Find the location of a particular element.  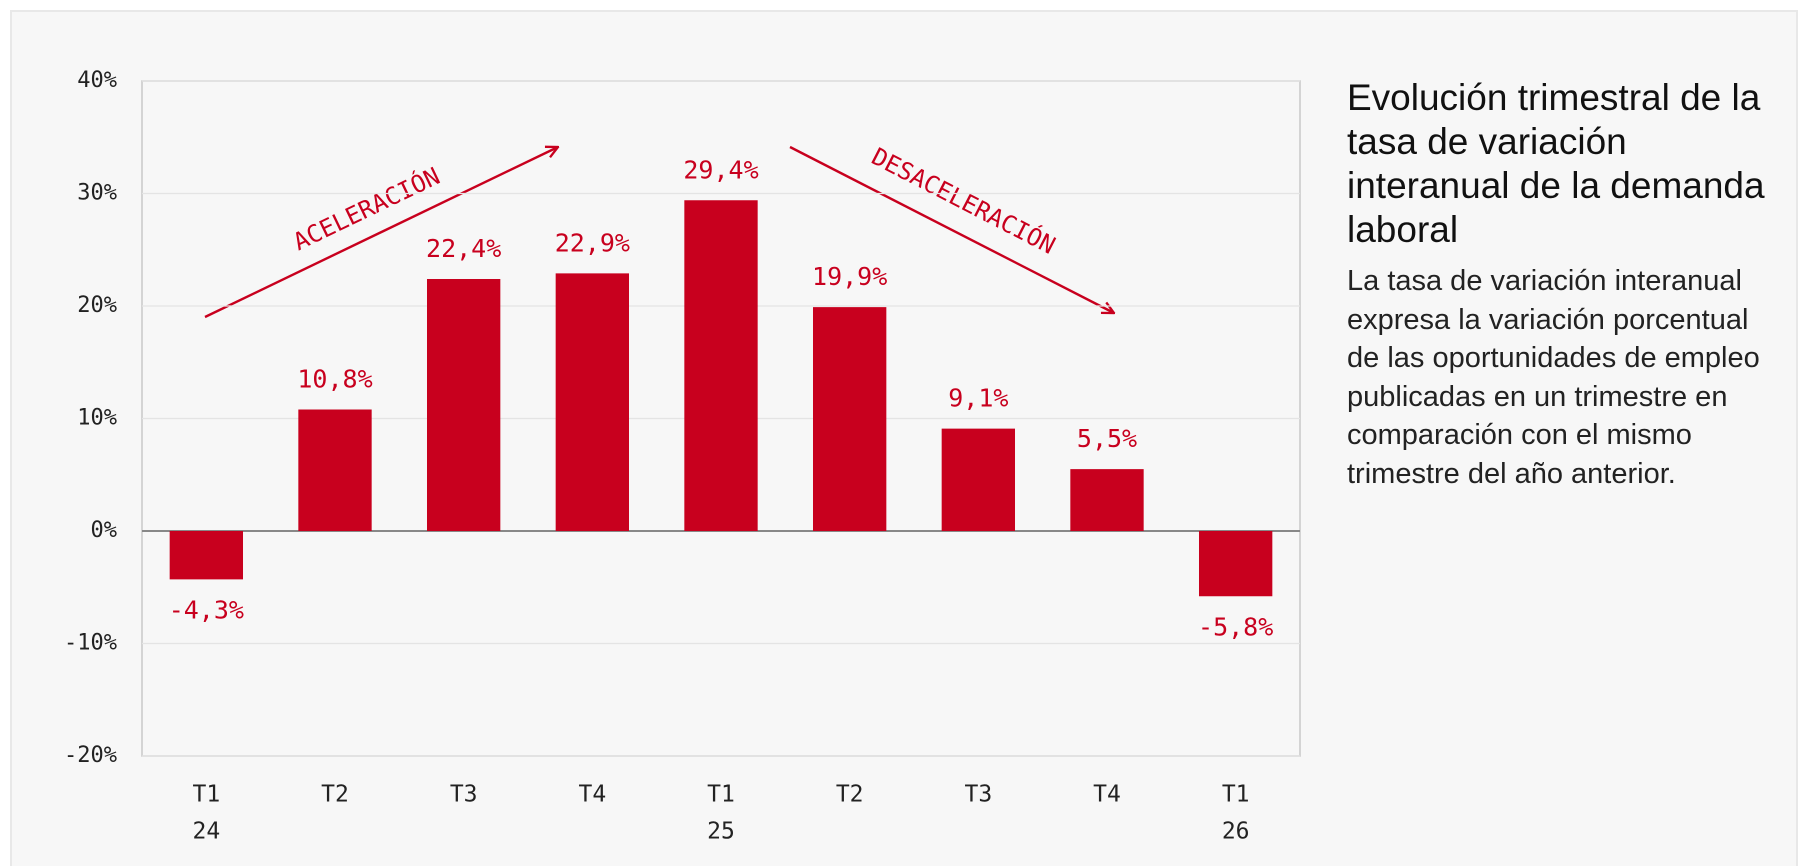

data-label: 9,1% is located at coordinates (978, 398).